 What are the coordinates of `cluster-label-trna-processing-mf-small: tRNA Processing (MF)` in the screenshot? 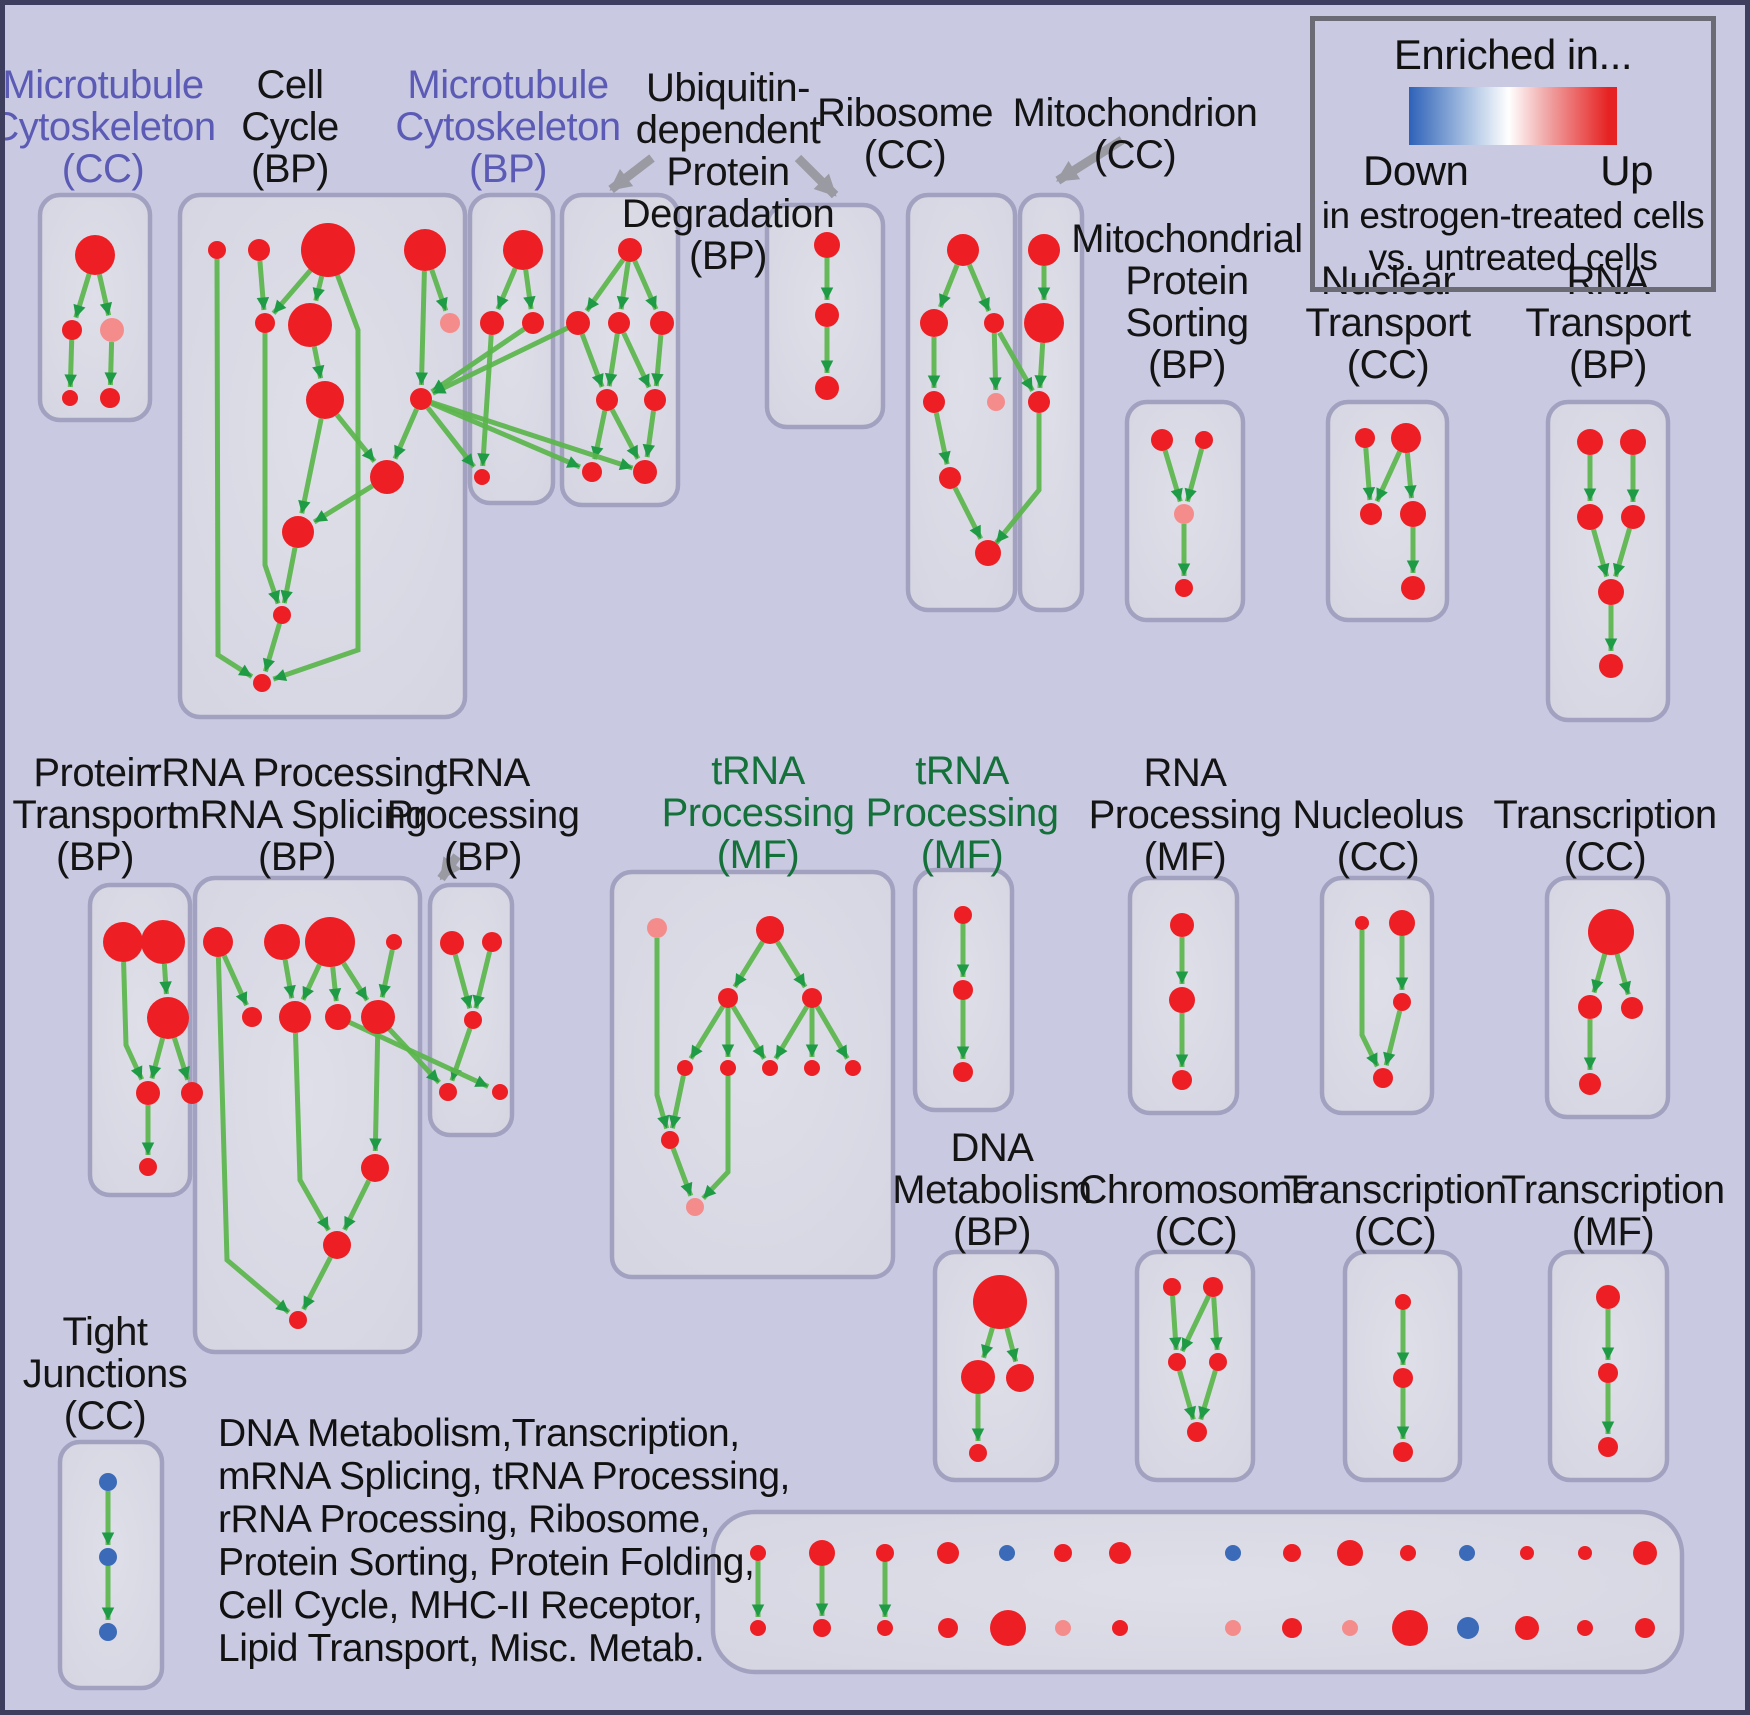 It's located at (962, 813).